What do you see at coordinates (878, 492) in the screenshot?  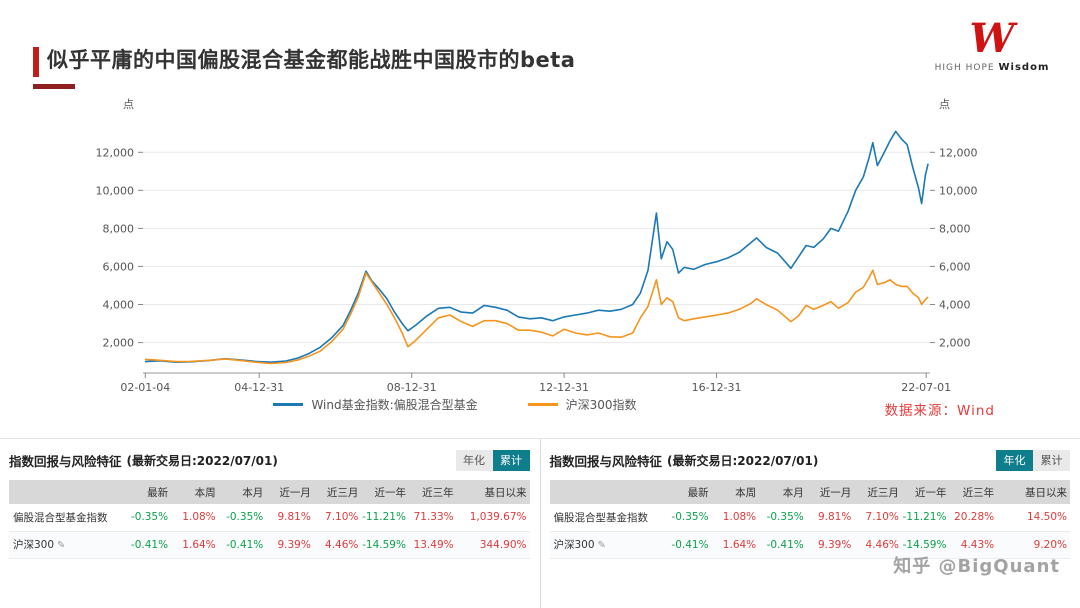 I see `column-header: 近三月` at bounding box center [878, 492].